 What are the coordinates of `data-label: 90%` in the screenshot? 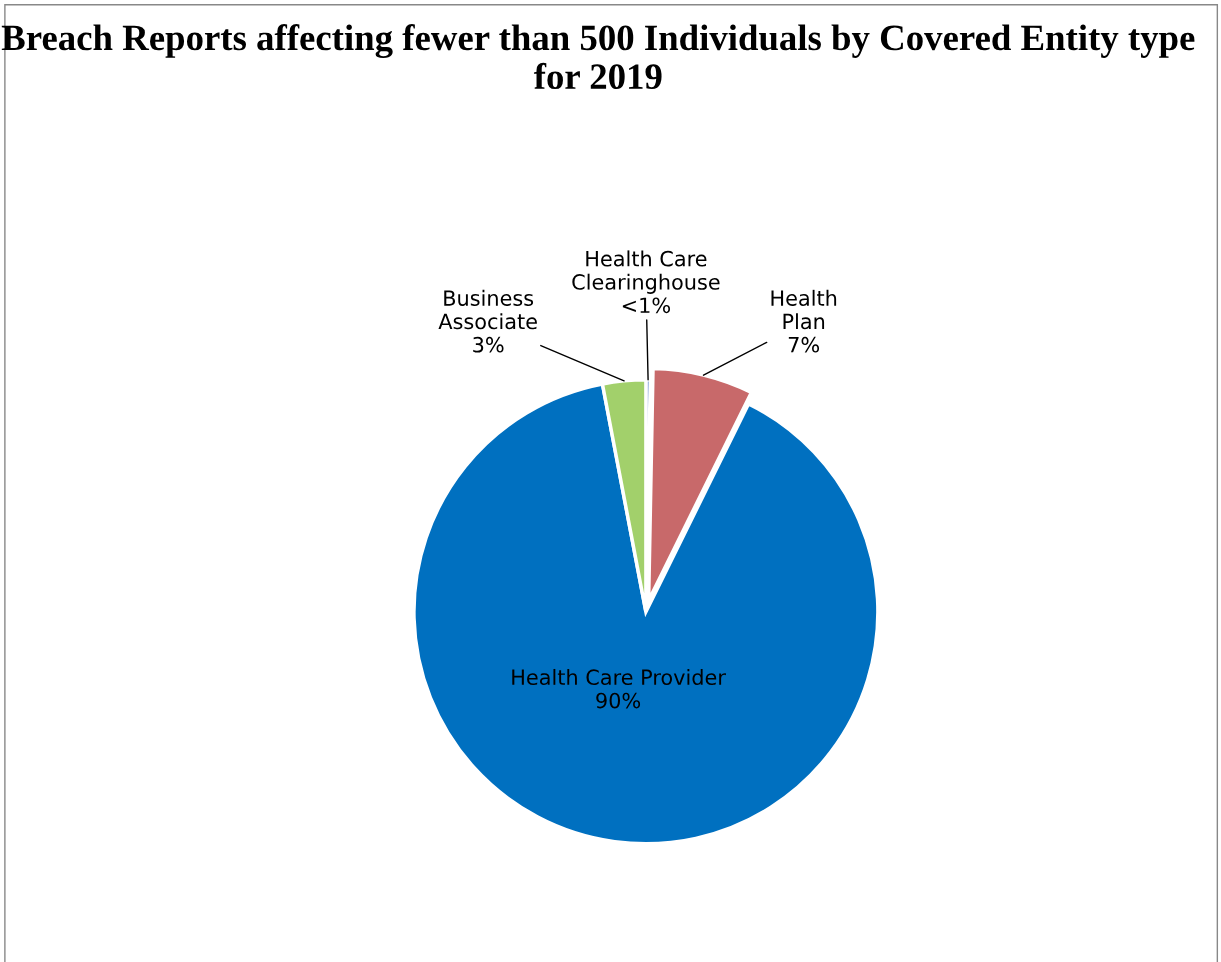 It's located at (618, 700).